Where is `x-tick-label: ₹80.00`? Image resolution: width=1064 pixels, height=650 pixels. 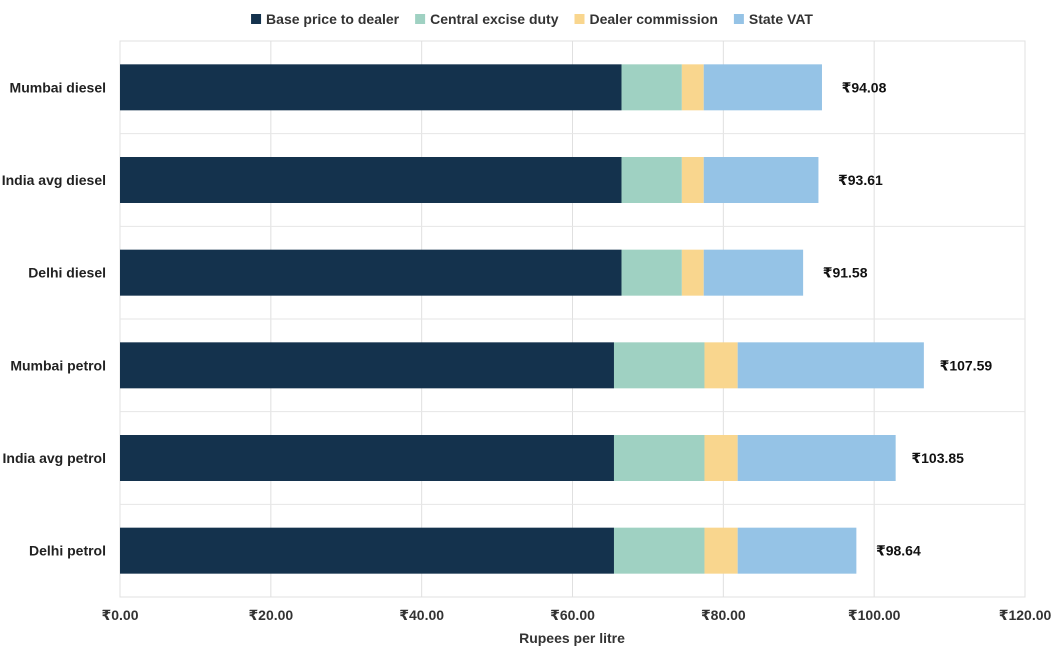 x-tick-label: ₹80.00 is located at coordinates (723, 615).